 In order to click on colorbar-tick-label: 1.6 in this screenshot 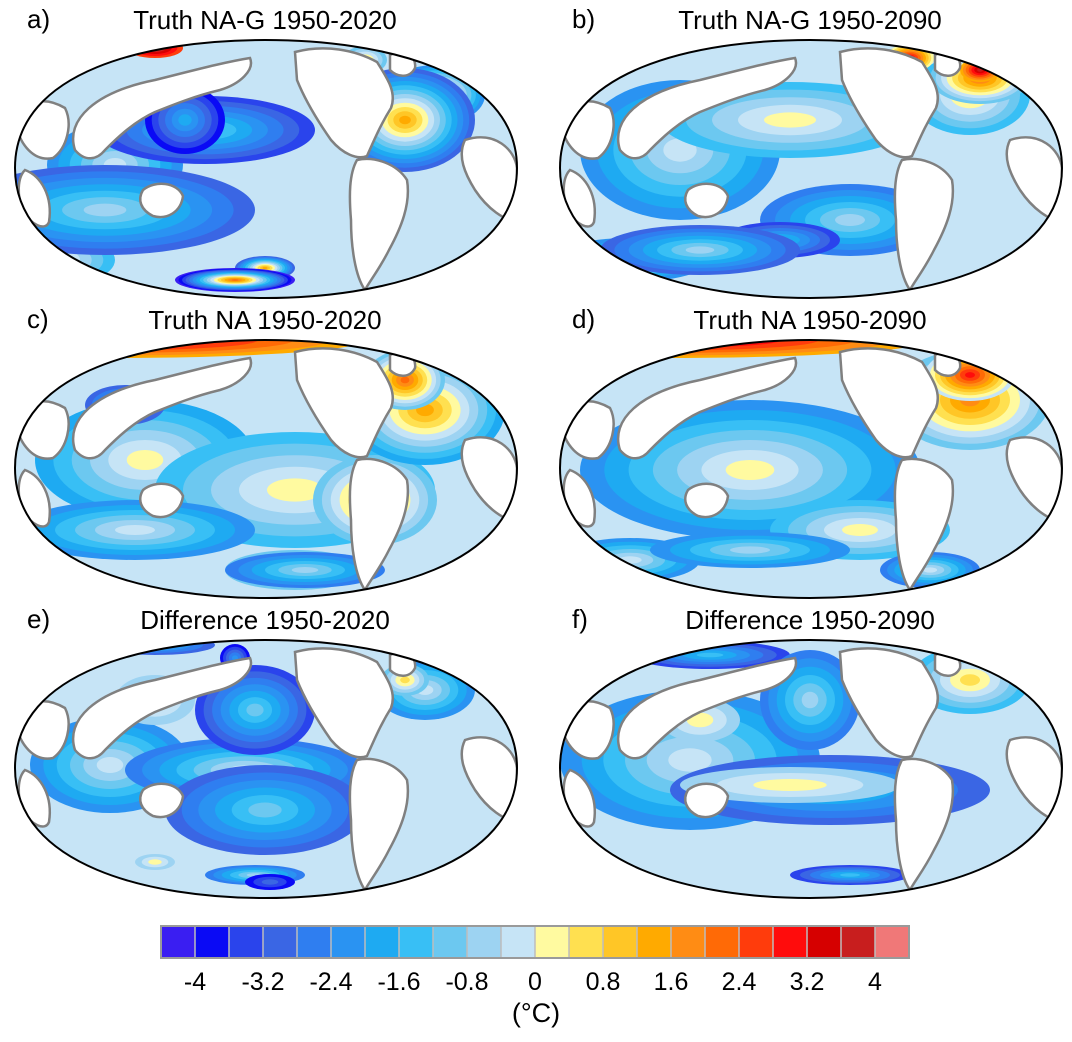, I will do `click(671, 982)`.